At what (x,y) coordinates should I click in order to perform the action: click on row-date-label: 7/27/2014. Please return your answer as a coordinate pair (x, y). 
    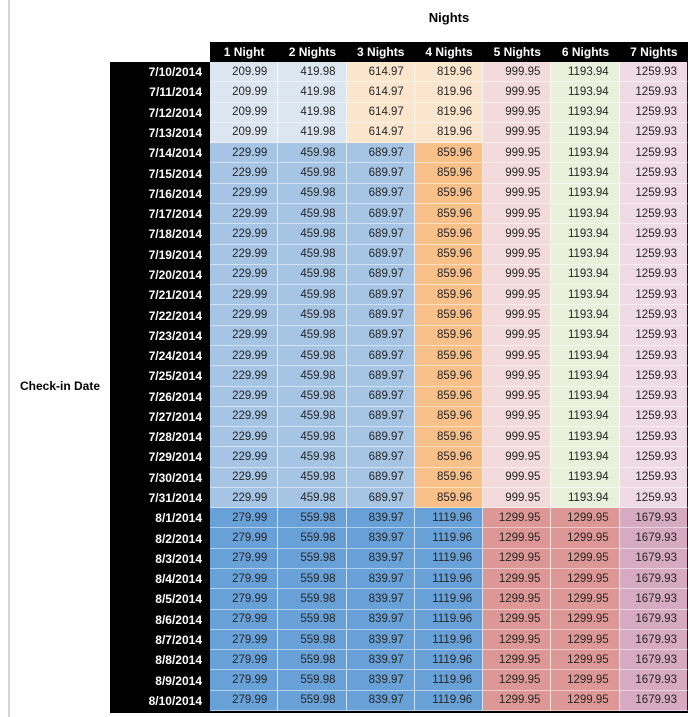
    Looking at the image, I should click on (160, 417).